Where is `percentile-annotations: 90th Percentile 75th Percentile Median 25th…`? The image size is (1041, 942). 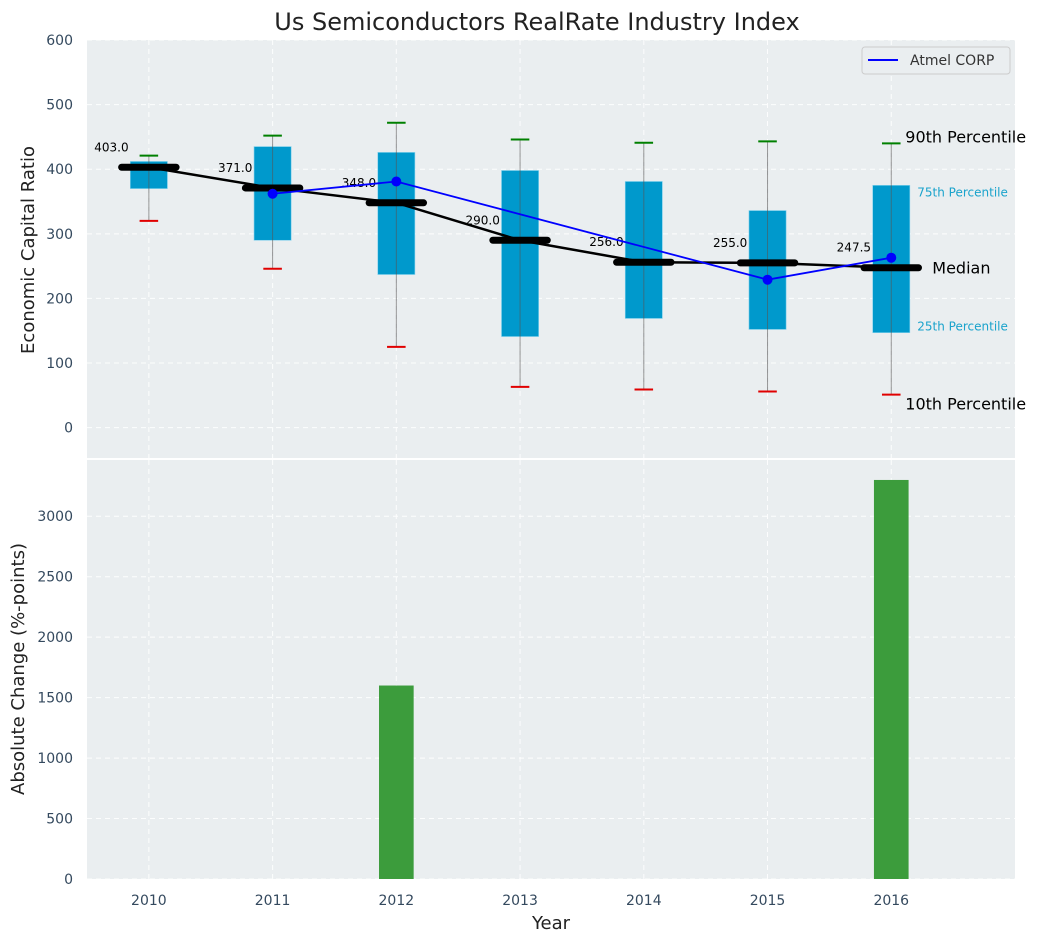
percentile-annotations: 90th Percentile 75th Percentile Median 25th… is located at coordinates (965, 270).